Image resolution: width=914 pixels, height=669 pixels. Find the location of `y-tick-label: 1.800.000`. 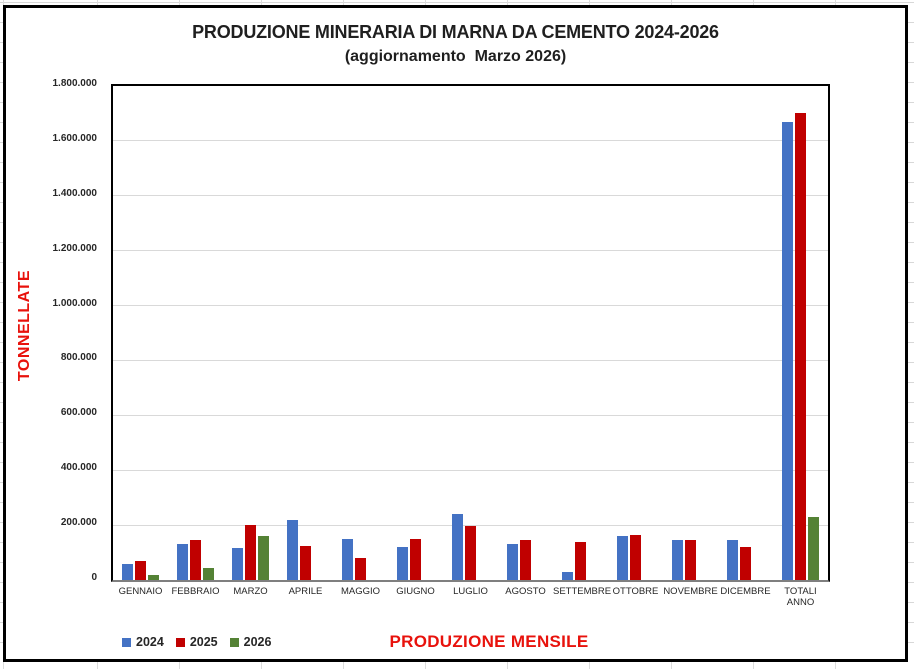

y-tick-label: 1.800.000 is located at coordinates (75, 83).